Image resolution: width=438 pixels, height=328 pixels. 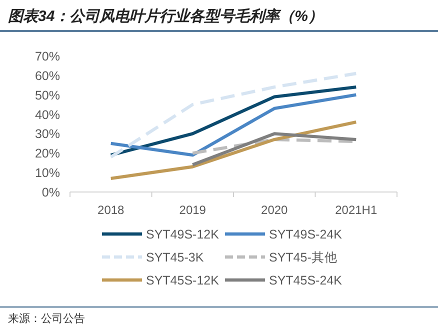 I want to click on legend-label: SYT45-3K, so click(x=175, y=257).